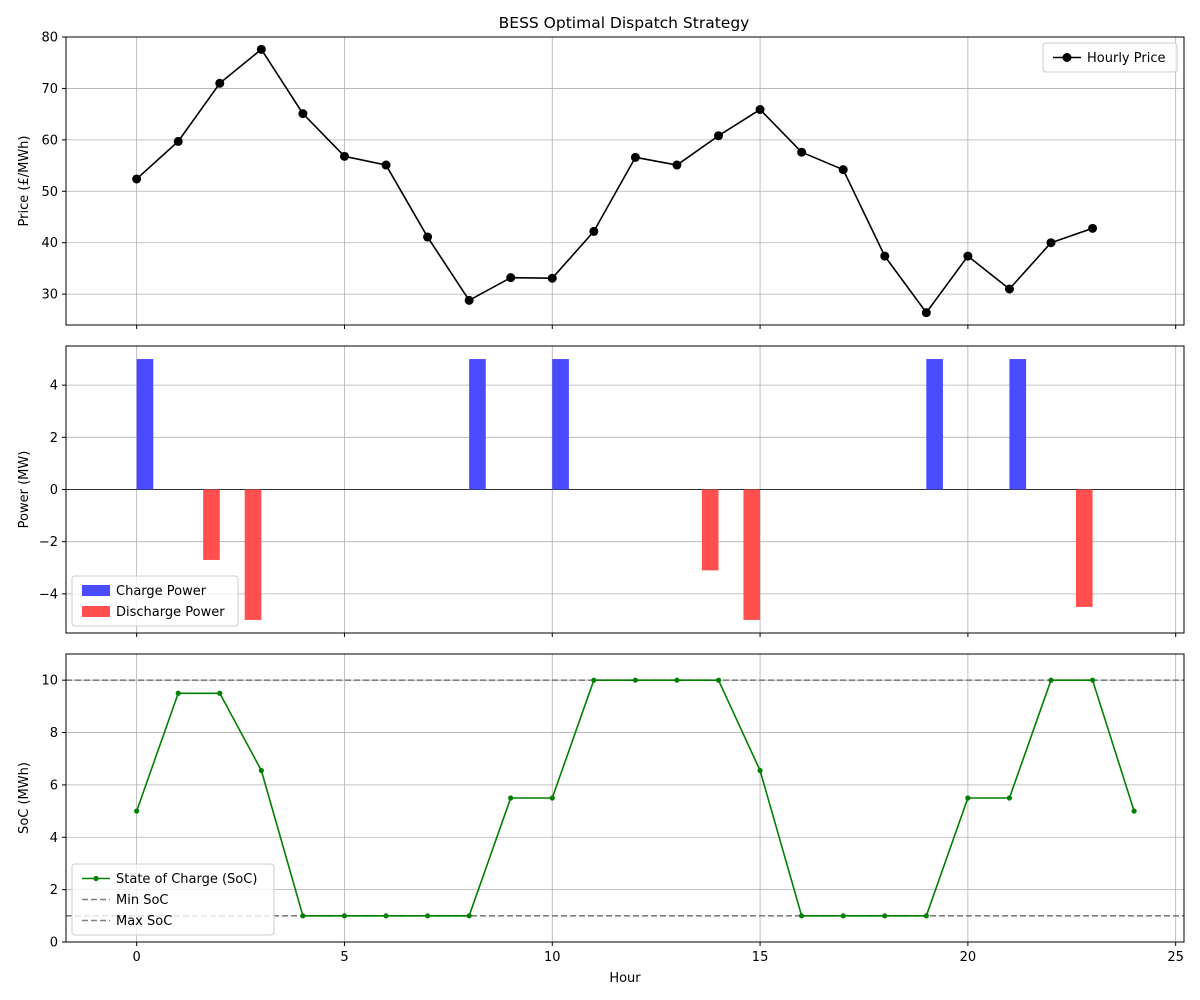 Image resolution: width=1200 pixels, height=1000 pixels. What do you see at coordinates (170, 612) in the screenshot?
I see `legend-label-discharge-power: Discharge Power` at bounding box center [170, 612].